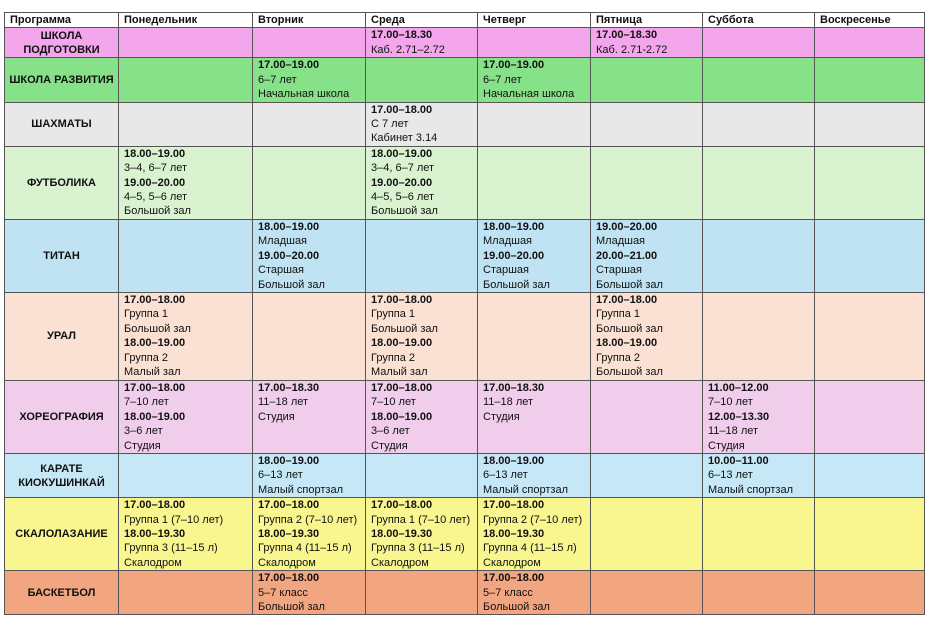 This screenshot has width=929, height=625. Describe the element at coordinates (61, 20) in the screenshot. I see `header-cell: Программа` at that location.